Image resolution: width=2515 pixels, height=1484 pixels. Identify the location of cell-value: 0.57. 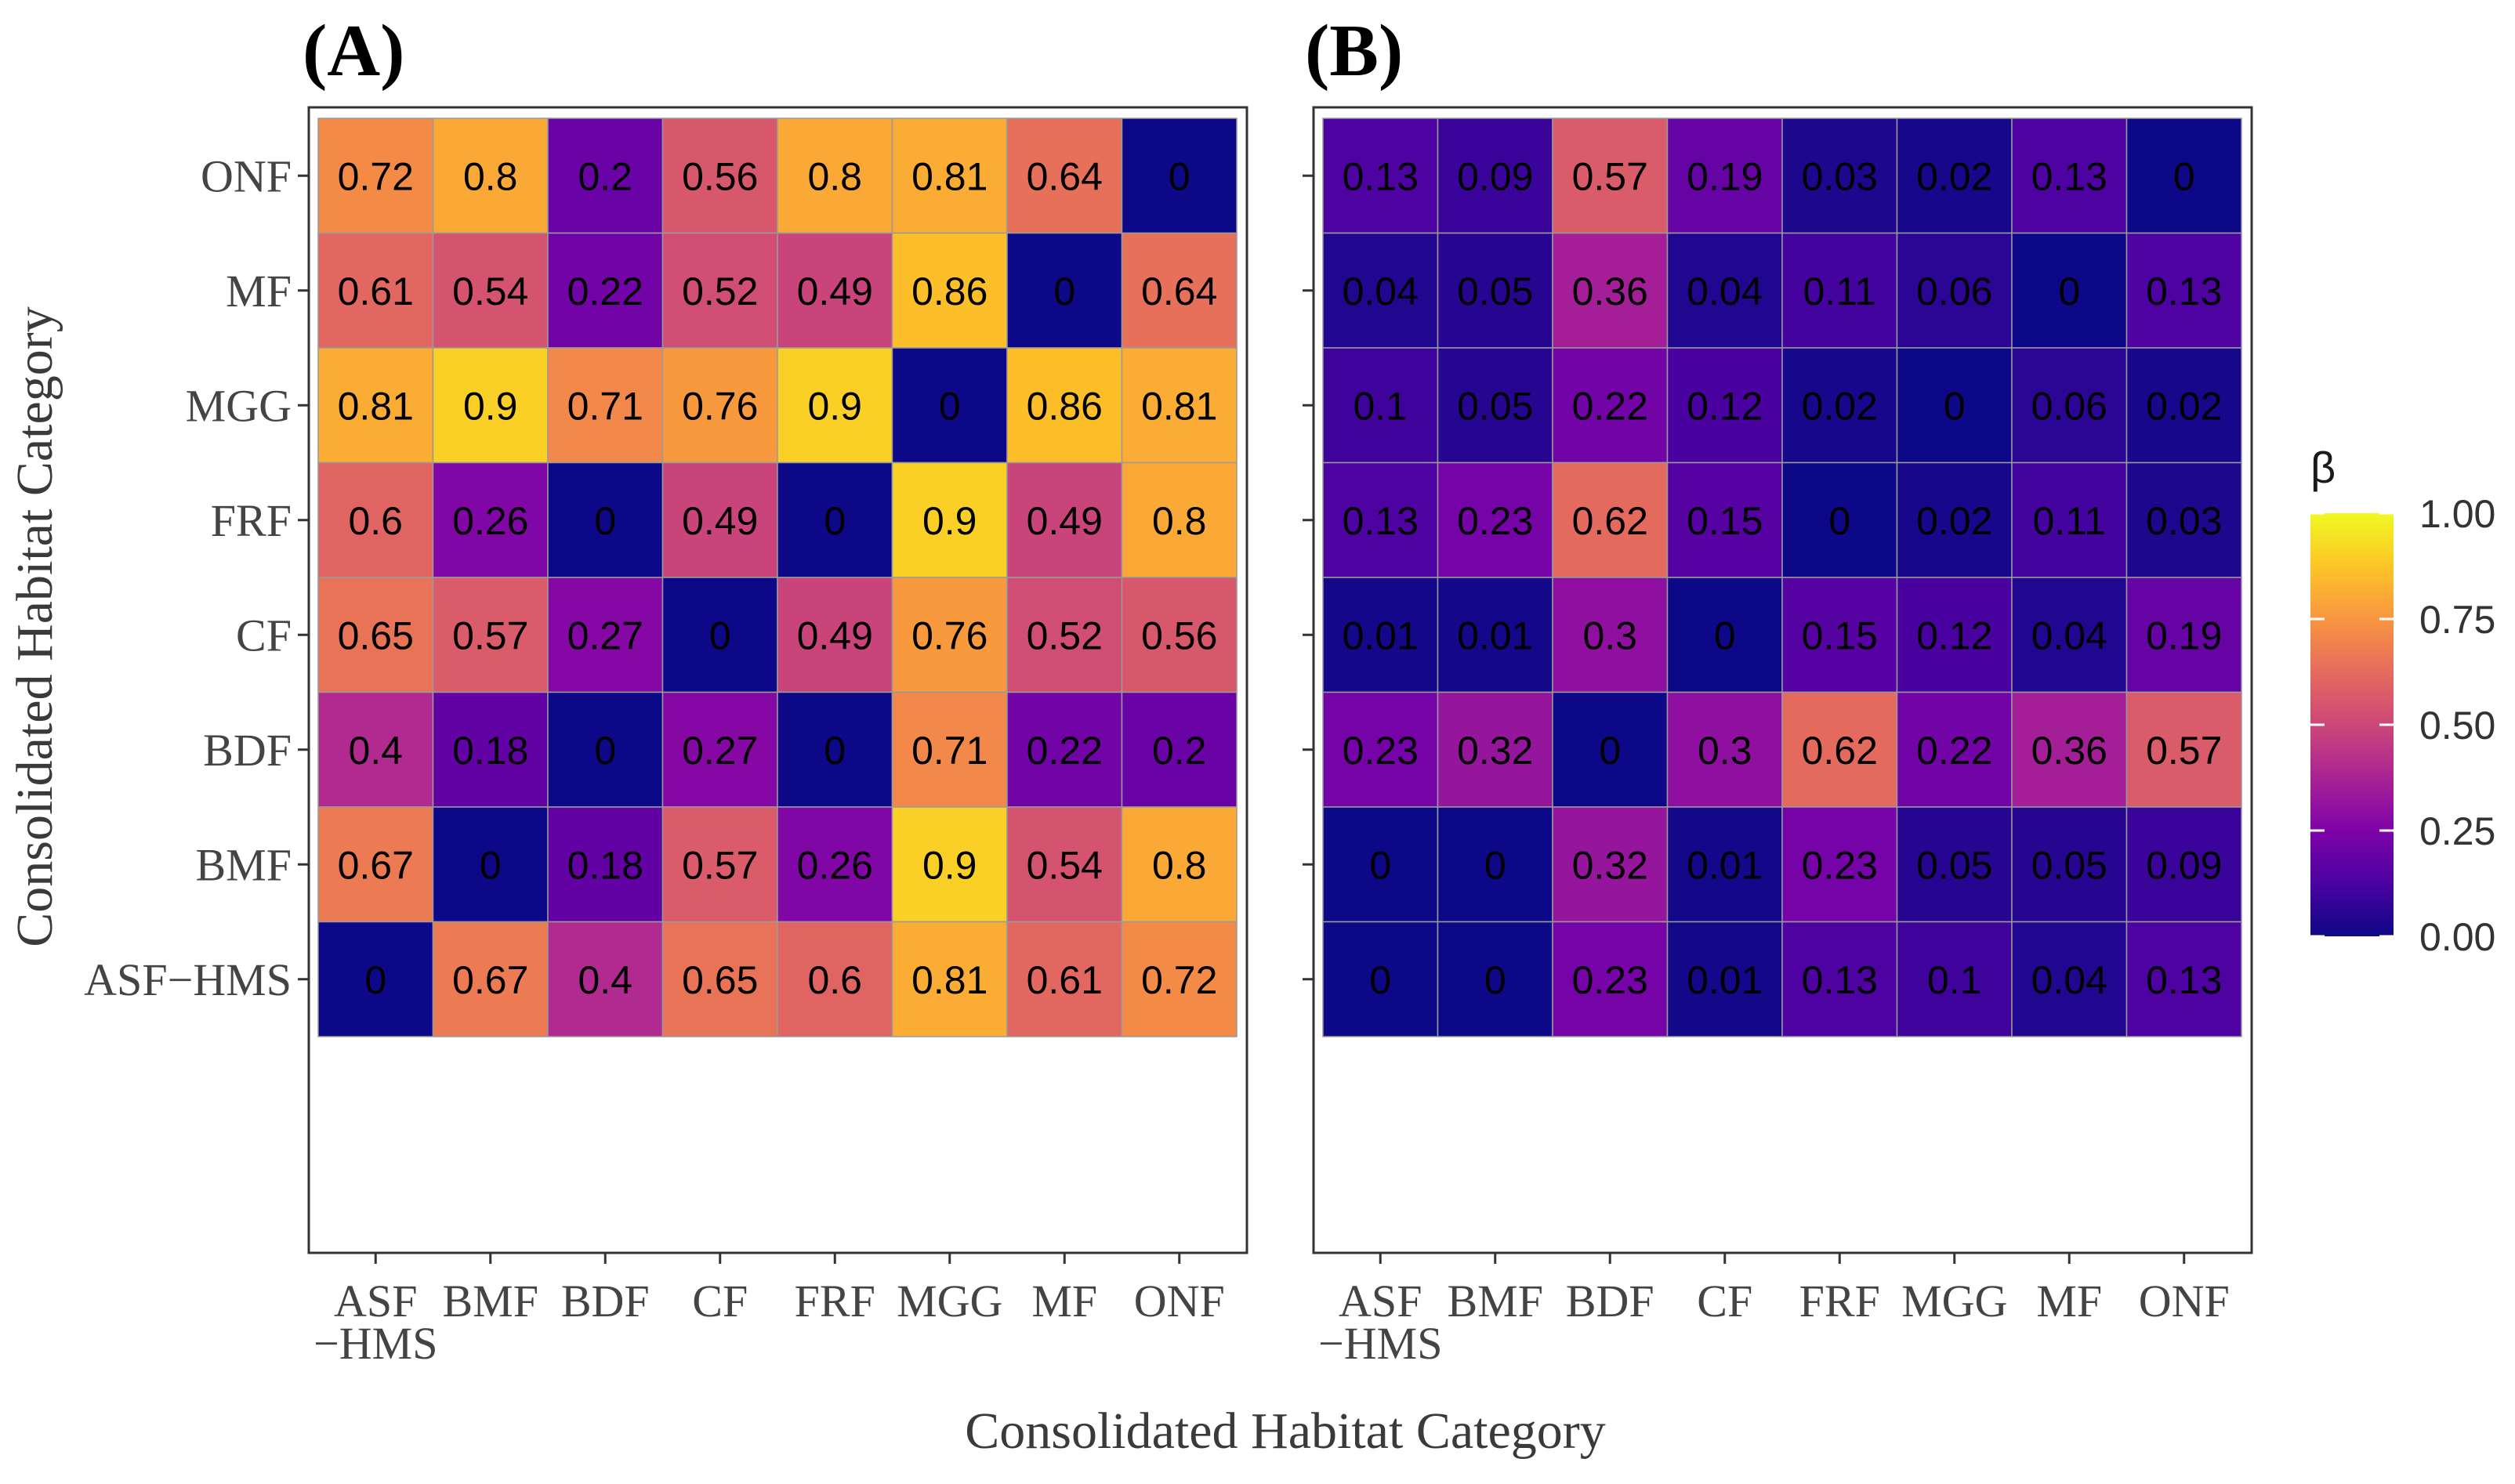
(2184, 751).